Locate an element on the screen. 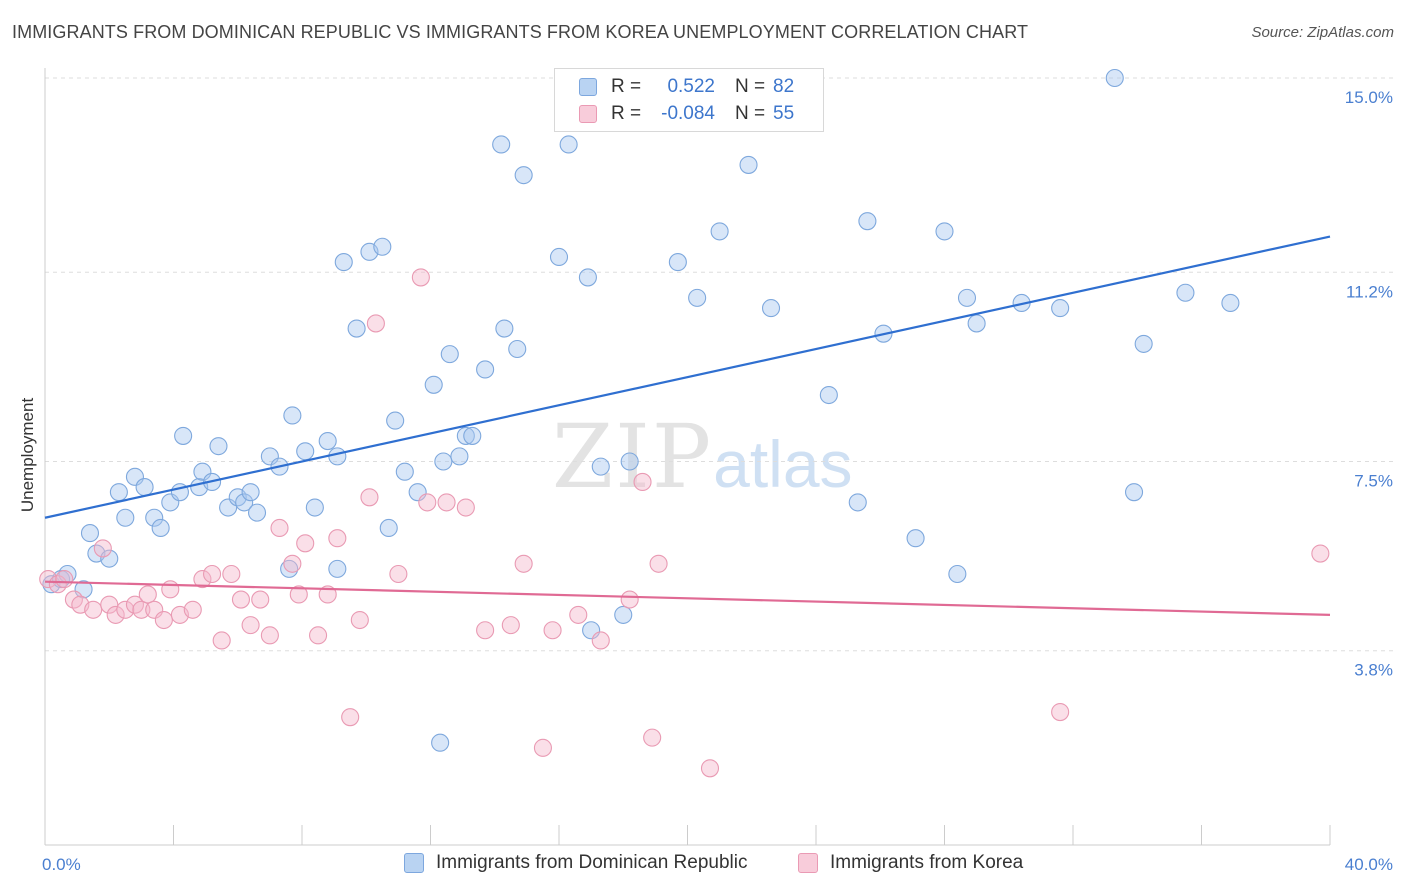 The height and width of the screenshot is (892, 1406). legend-label-dominican: Immigrants from Dominican Republic is located at coordinates (592, 862).